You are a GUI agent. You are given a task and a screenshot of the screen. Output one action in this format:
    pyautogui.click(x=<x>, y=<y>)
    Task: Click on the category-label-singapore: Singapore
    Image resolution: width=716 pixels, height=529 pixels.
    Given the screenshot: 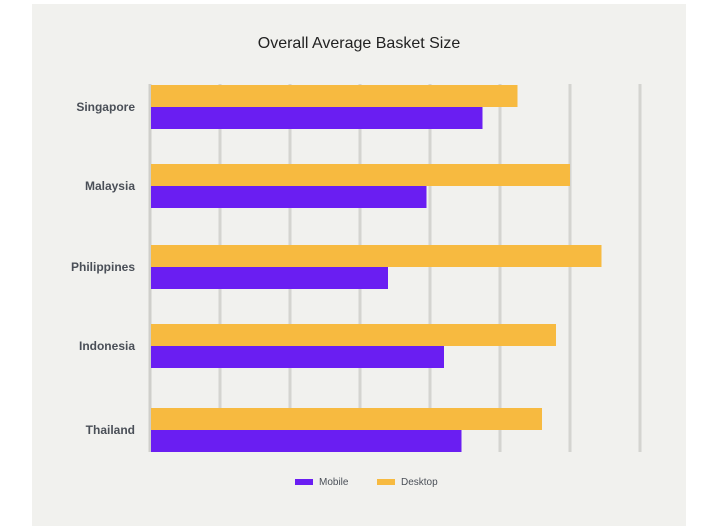 What is the action you would take?
    pyautogui.click(x=105, y=107)
    